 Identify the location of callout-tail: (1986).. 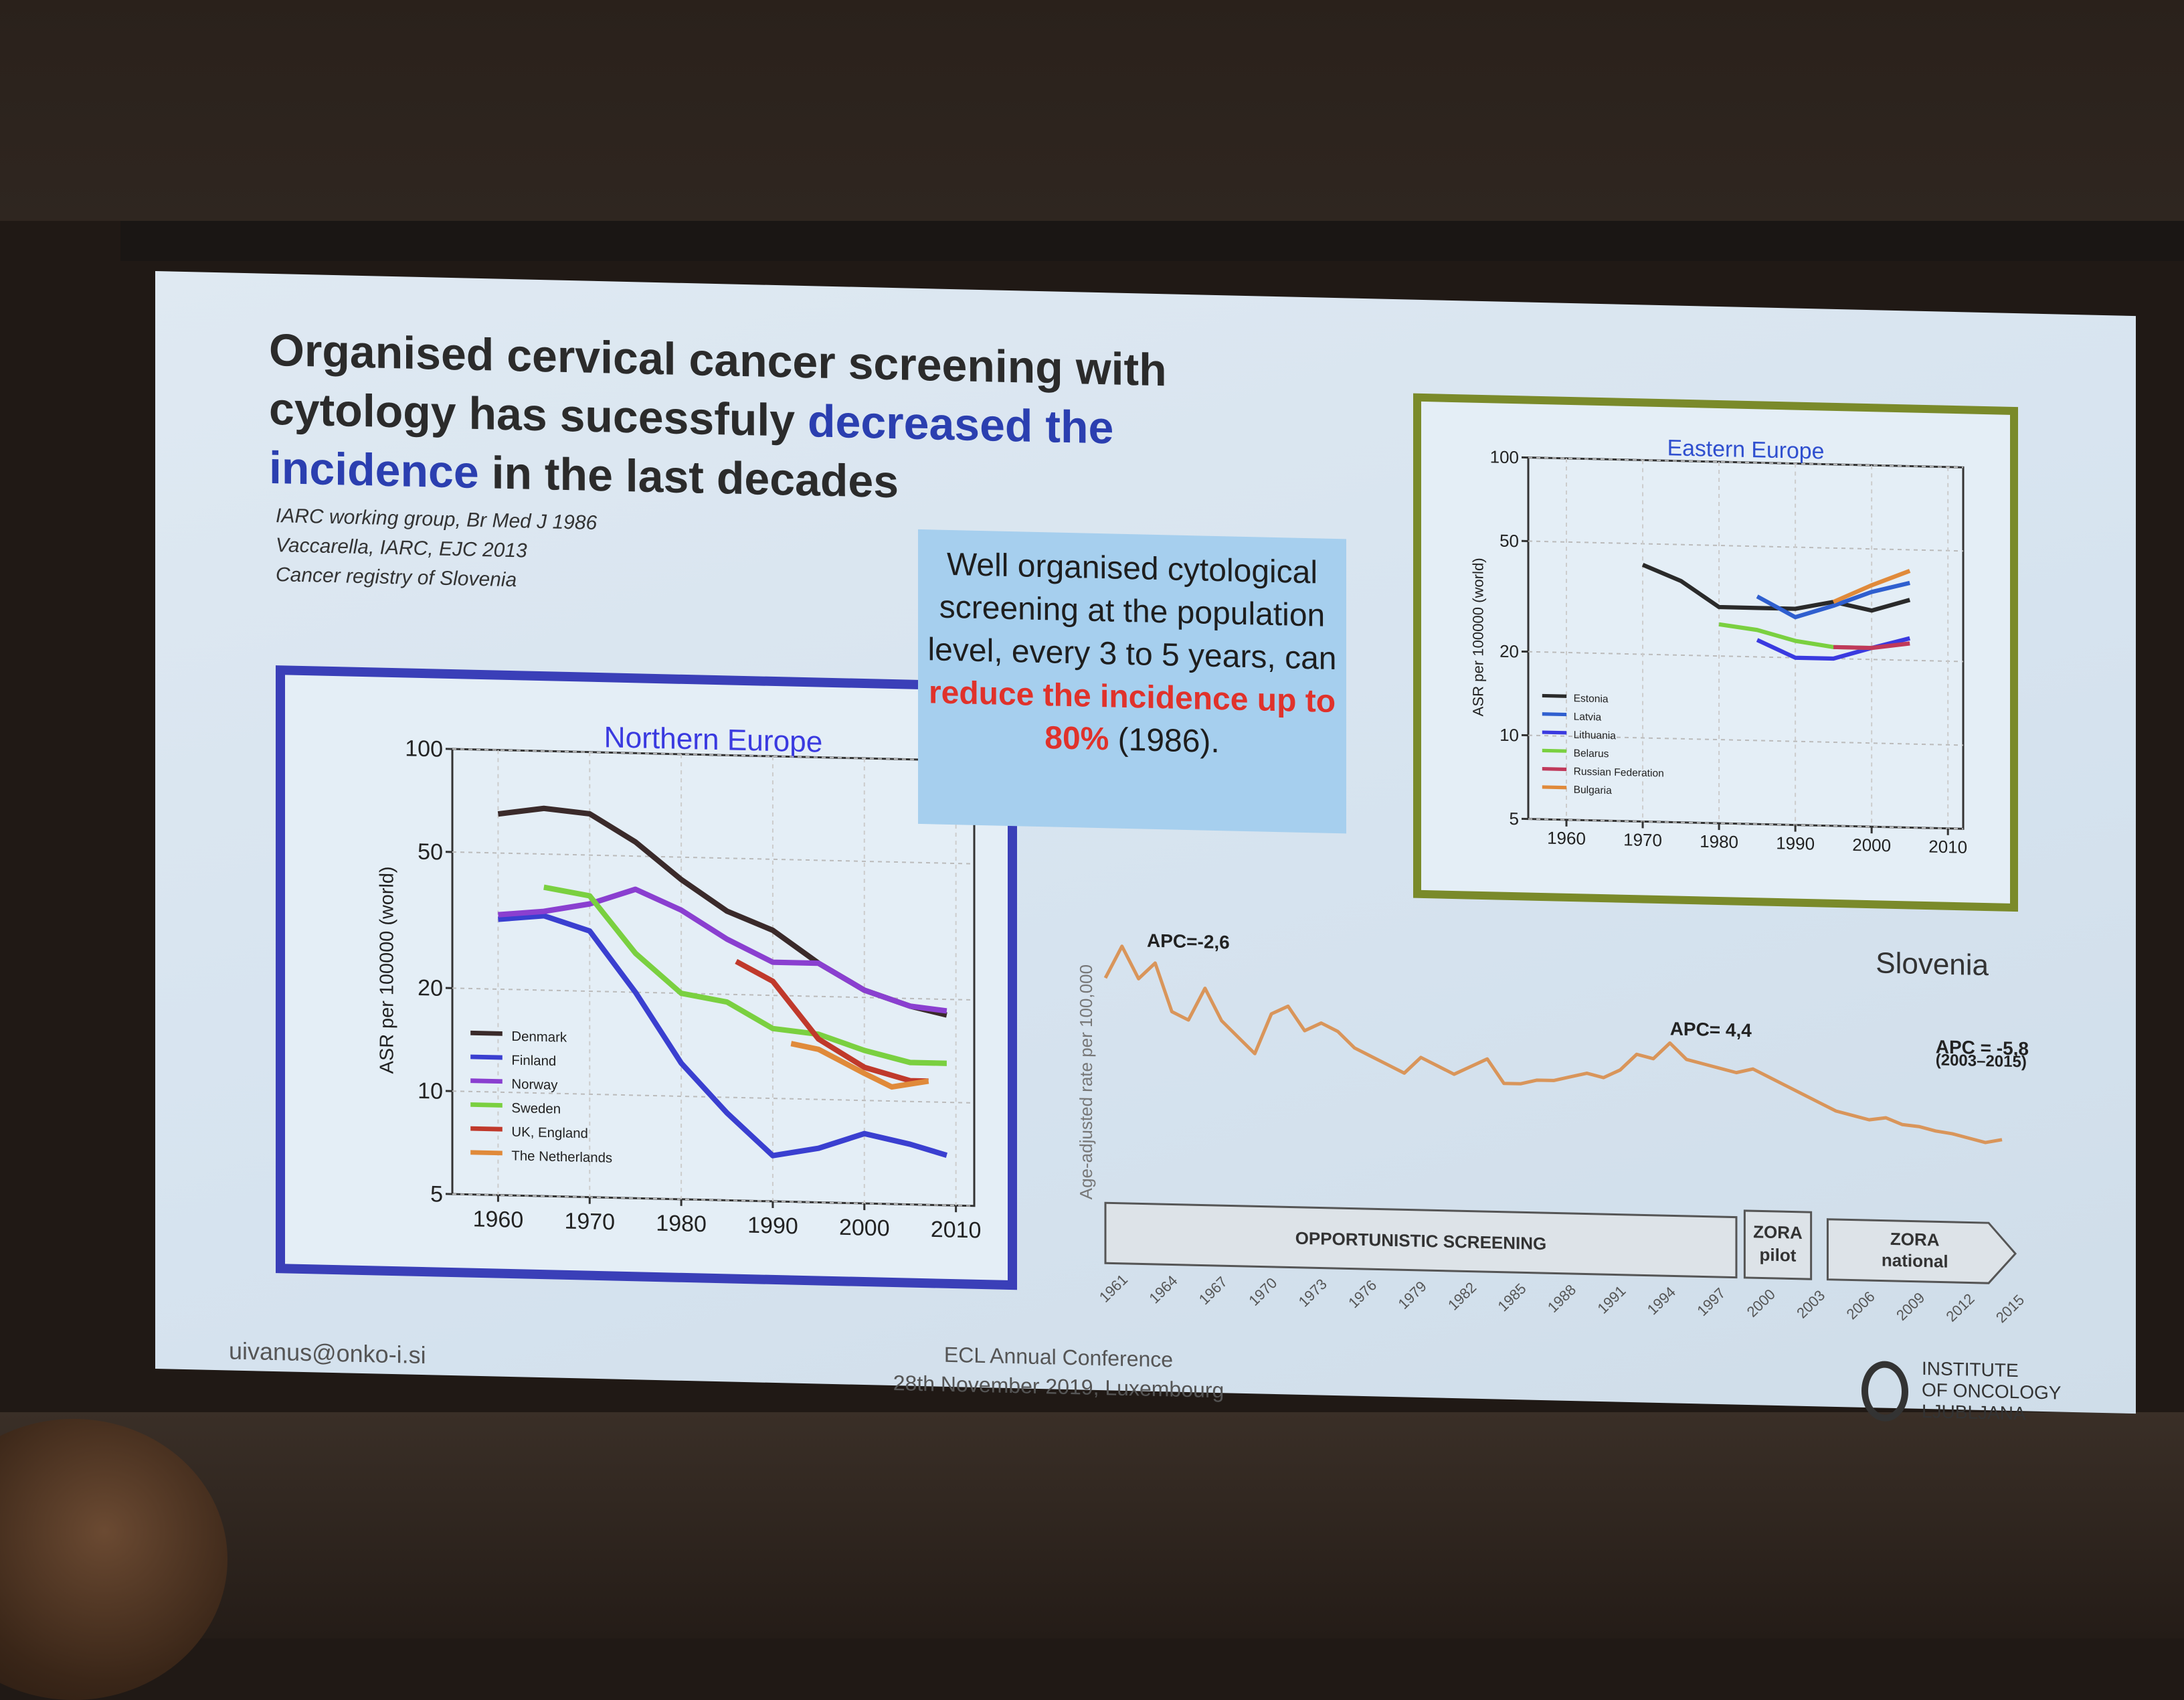
(1164, 741).